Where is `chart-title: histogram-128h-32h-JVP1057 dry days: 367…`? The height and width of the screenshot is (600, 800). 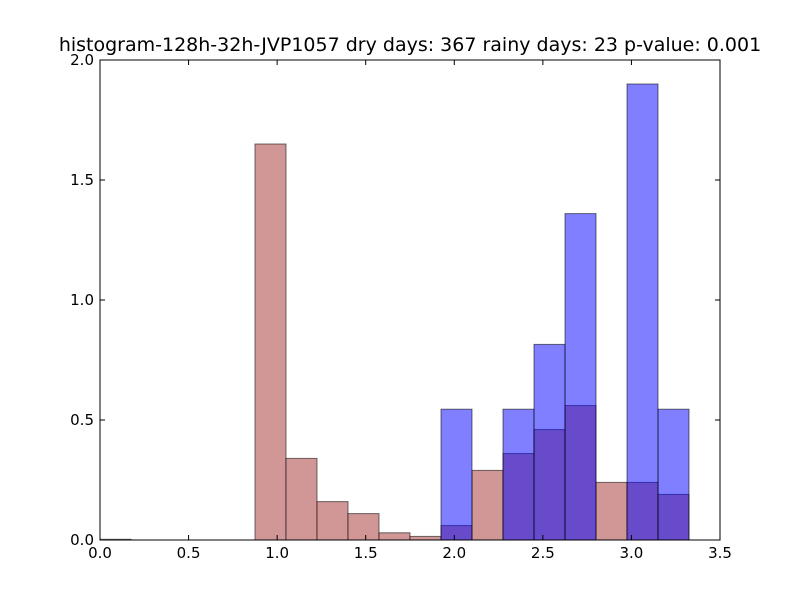 chart-title: histogram-128h-32h-JVP1057 dry days: 367… is located at coordinates (410, 45).